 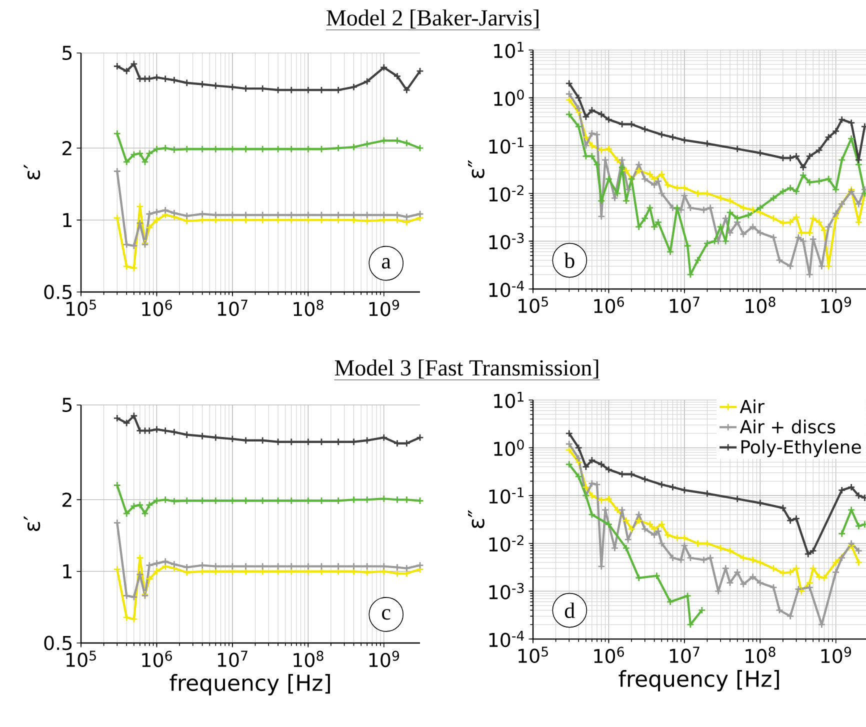 What do you see at coordinates (569, 260) in the screenshot?
I see `annotation: b` at bounding box center [569, 260].